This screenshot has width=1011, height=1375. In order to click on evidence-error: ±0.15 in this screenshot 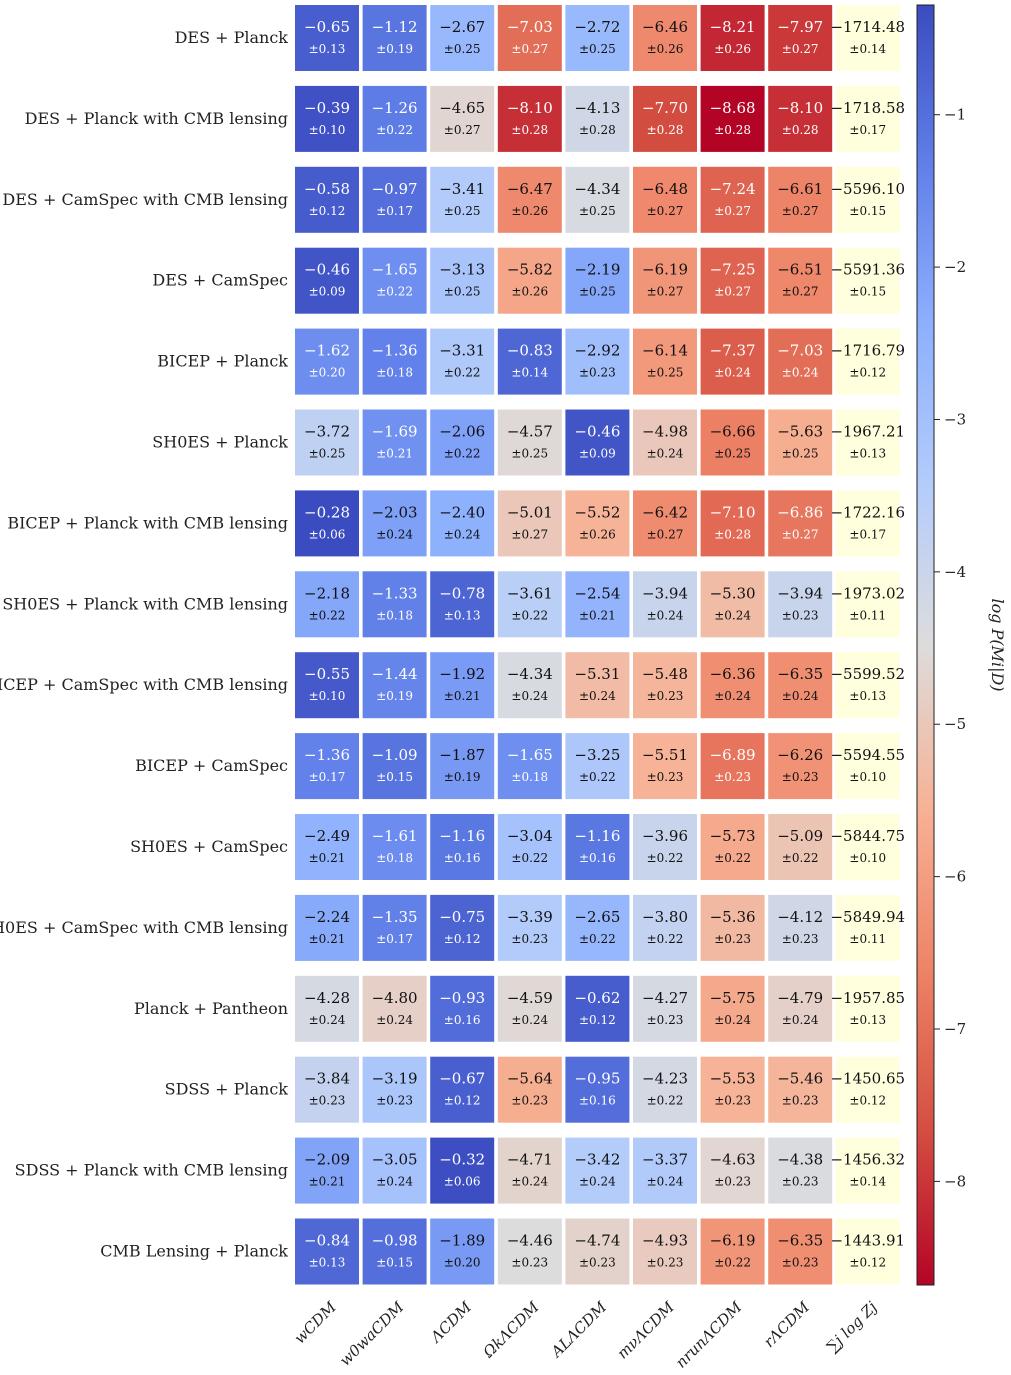, I will do `click(867, 211)`.